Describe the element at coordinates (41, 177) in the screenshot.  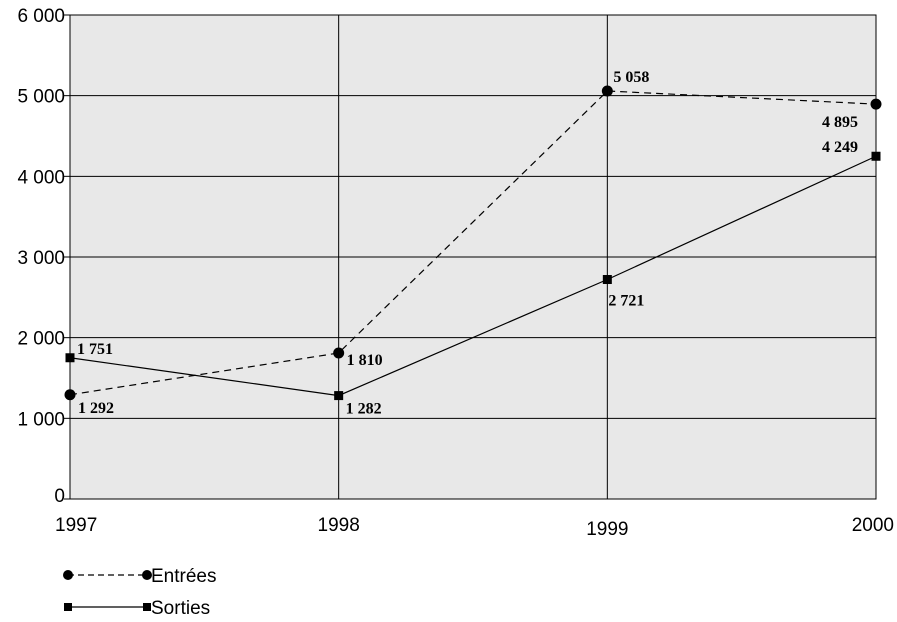
I see `y-tick-label: 4 000` at that location.